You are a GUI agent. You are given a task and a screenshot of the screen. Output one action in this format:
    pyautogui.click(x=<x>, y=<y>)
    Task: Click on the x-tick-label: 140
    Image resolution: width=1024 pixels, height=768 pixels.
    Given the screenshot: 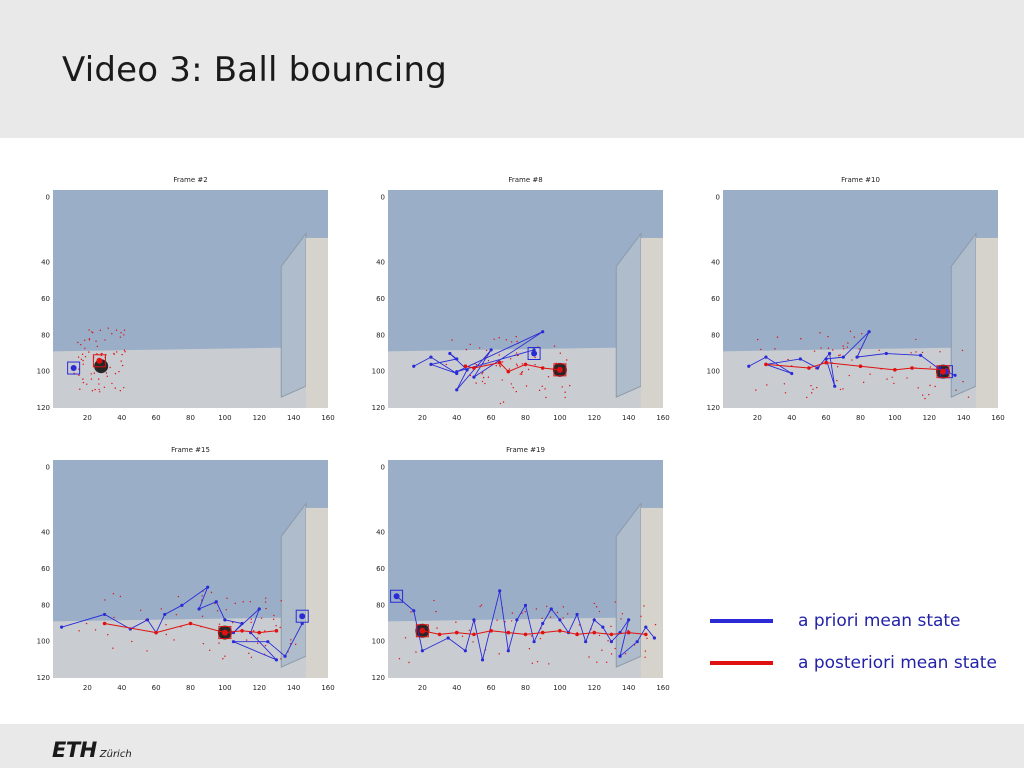 What is the action you would take?
    pyautogui.click(x=628, y=688)
    